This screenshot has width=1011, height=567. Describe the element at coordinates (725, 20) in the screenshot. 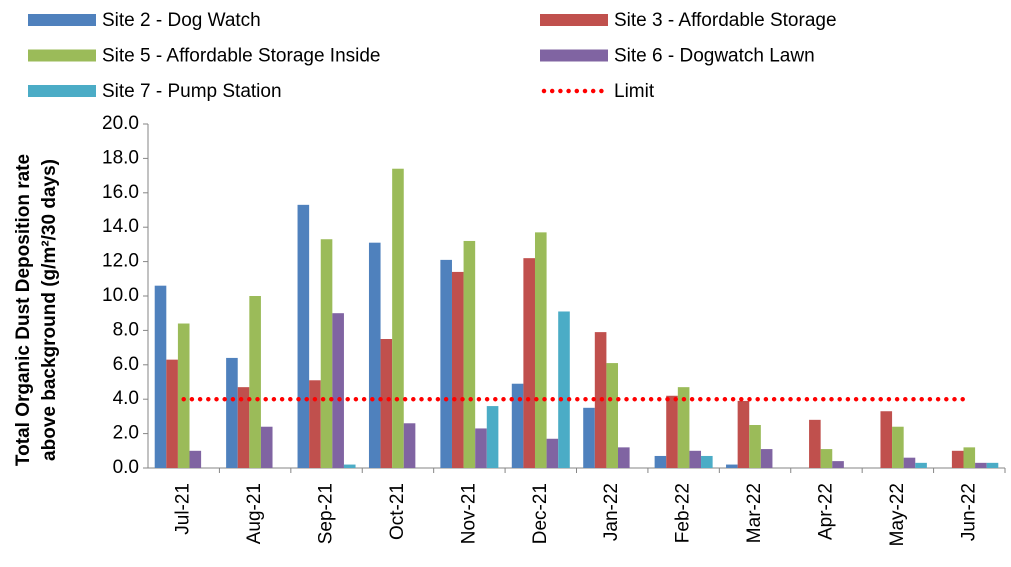

I see `legend-label: Site 3 - Affordable Storage` at that location.